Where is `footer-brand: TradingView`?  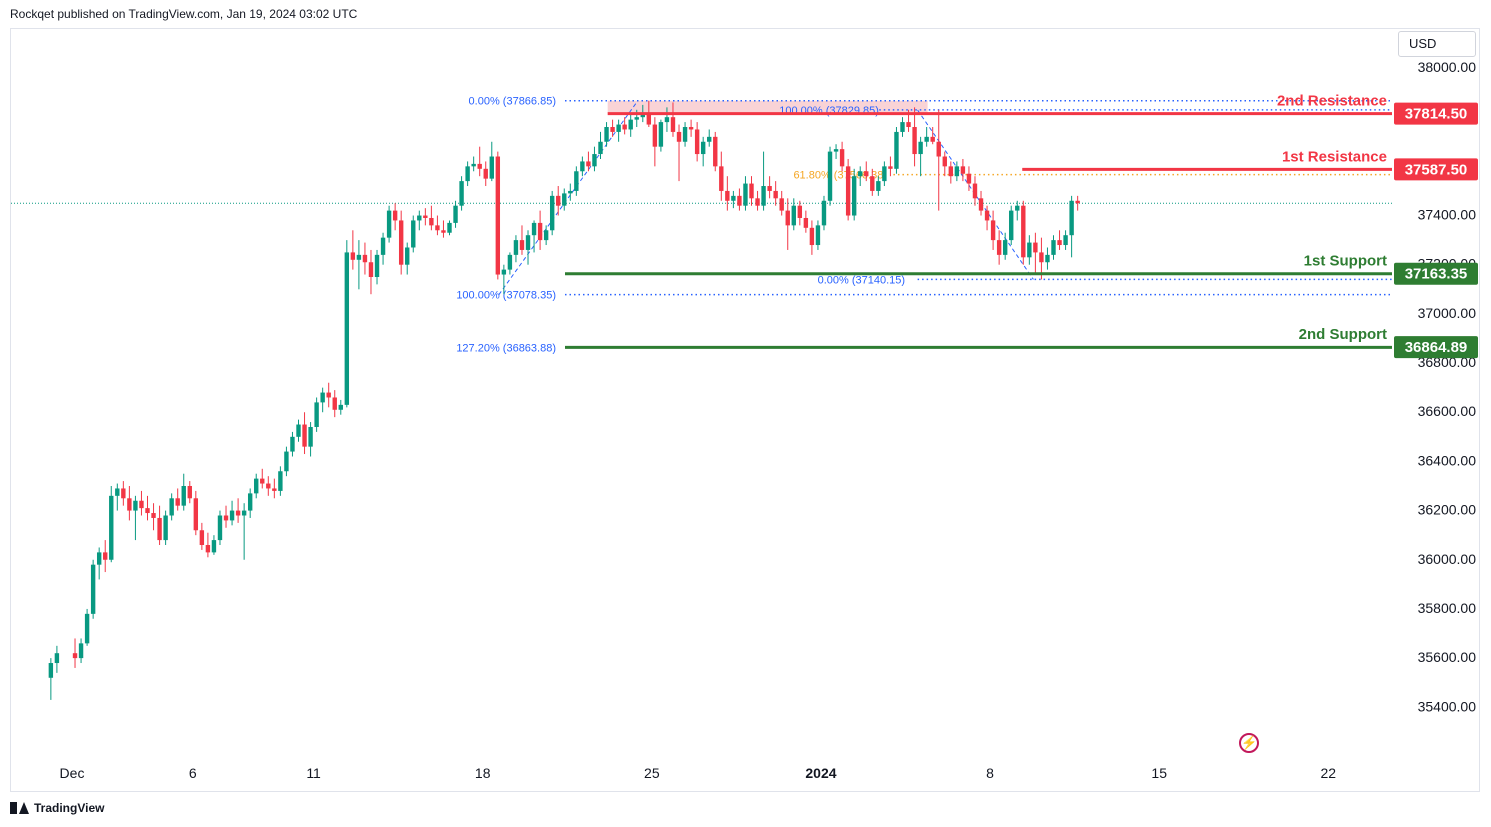 footer-brand: TradingView is located at coordinates (57, 808).